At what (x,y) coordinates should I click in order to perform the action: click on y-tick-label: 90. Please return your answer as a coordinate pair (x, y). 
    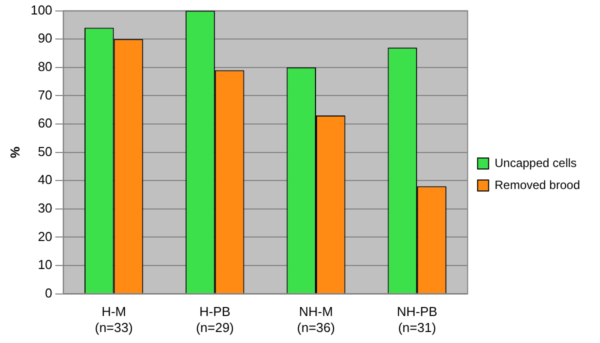
    Looking at the image, I should click on (45, 38).